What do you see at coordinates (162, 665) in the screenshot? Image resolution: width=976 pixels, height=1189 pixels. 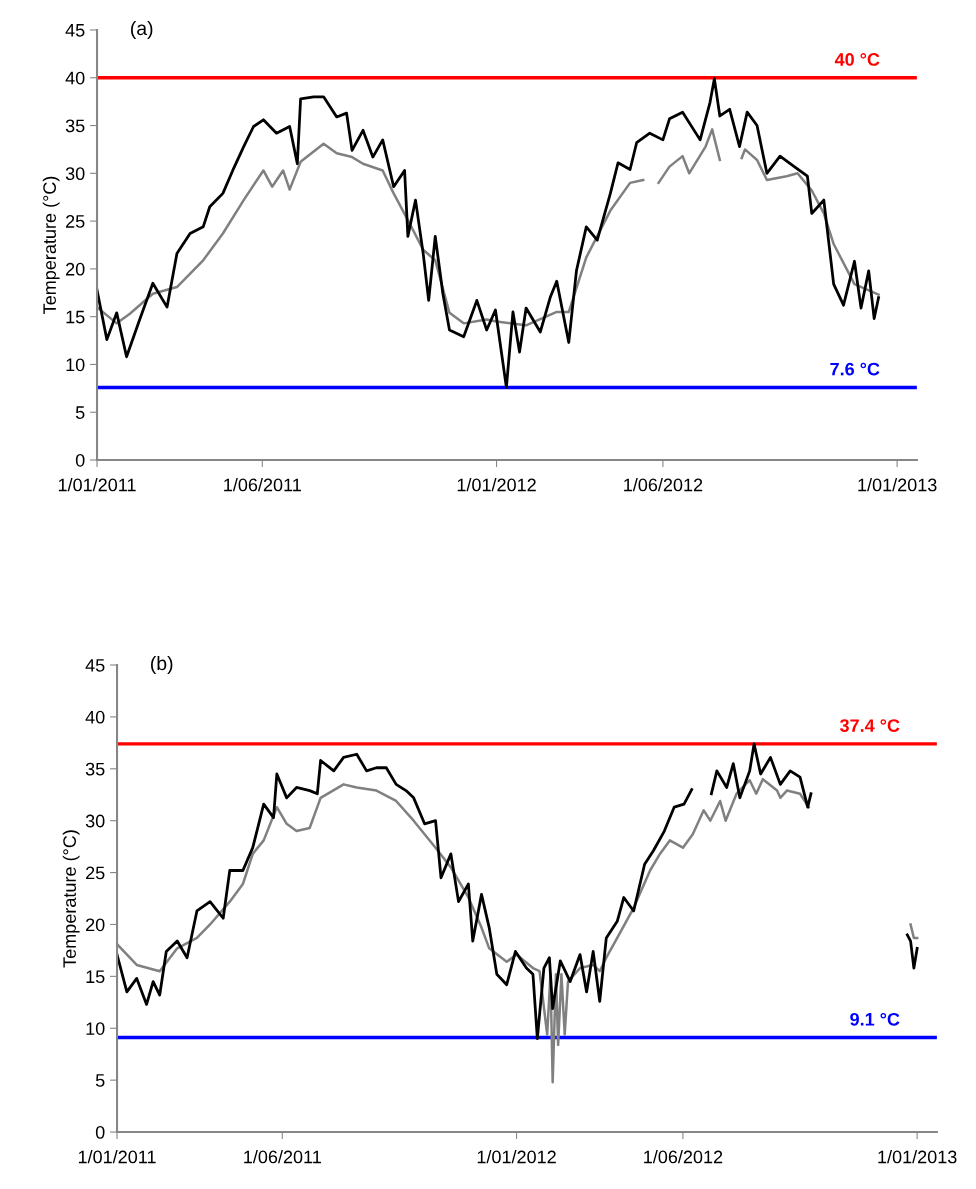 I see `chart-title: (b)` at bounding box center [162, 665].